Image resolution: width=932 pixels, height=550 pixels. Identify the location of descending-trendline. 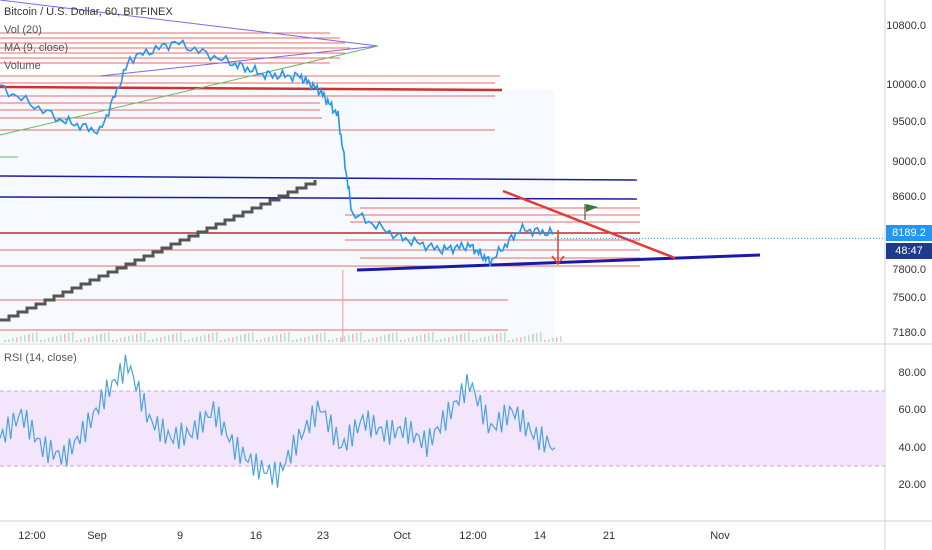
(589, 224).